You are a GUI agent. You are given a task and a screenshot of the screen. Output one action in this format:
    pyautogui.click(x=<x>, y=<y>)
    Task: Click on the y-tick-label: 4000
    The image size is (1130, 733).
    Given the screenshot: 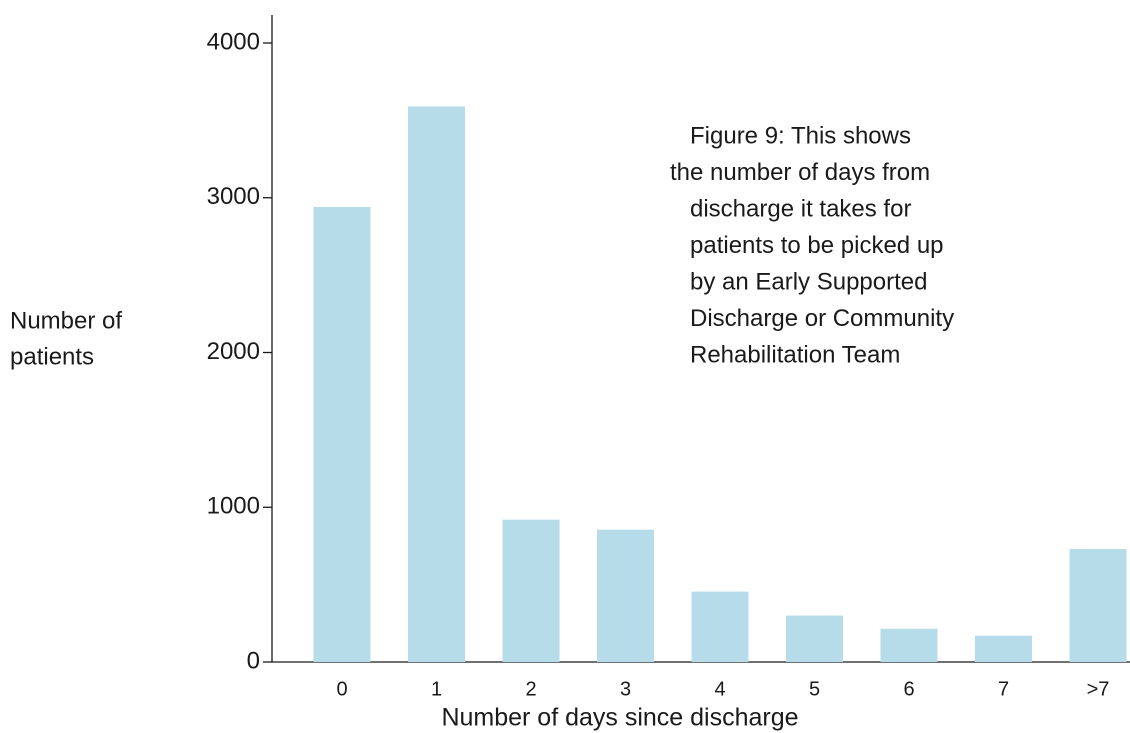 What is the action you would take?
    pyautogui.click(x=233, y=41)
    